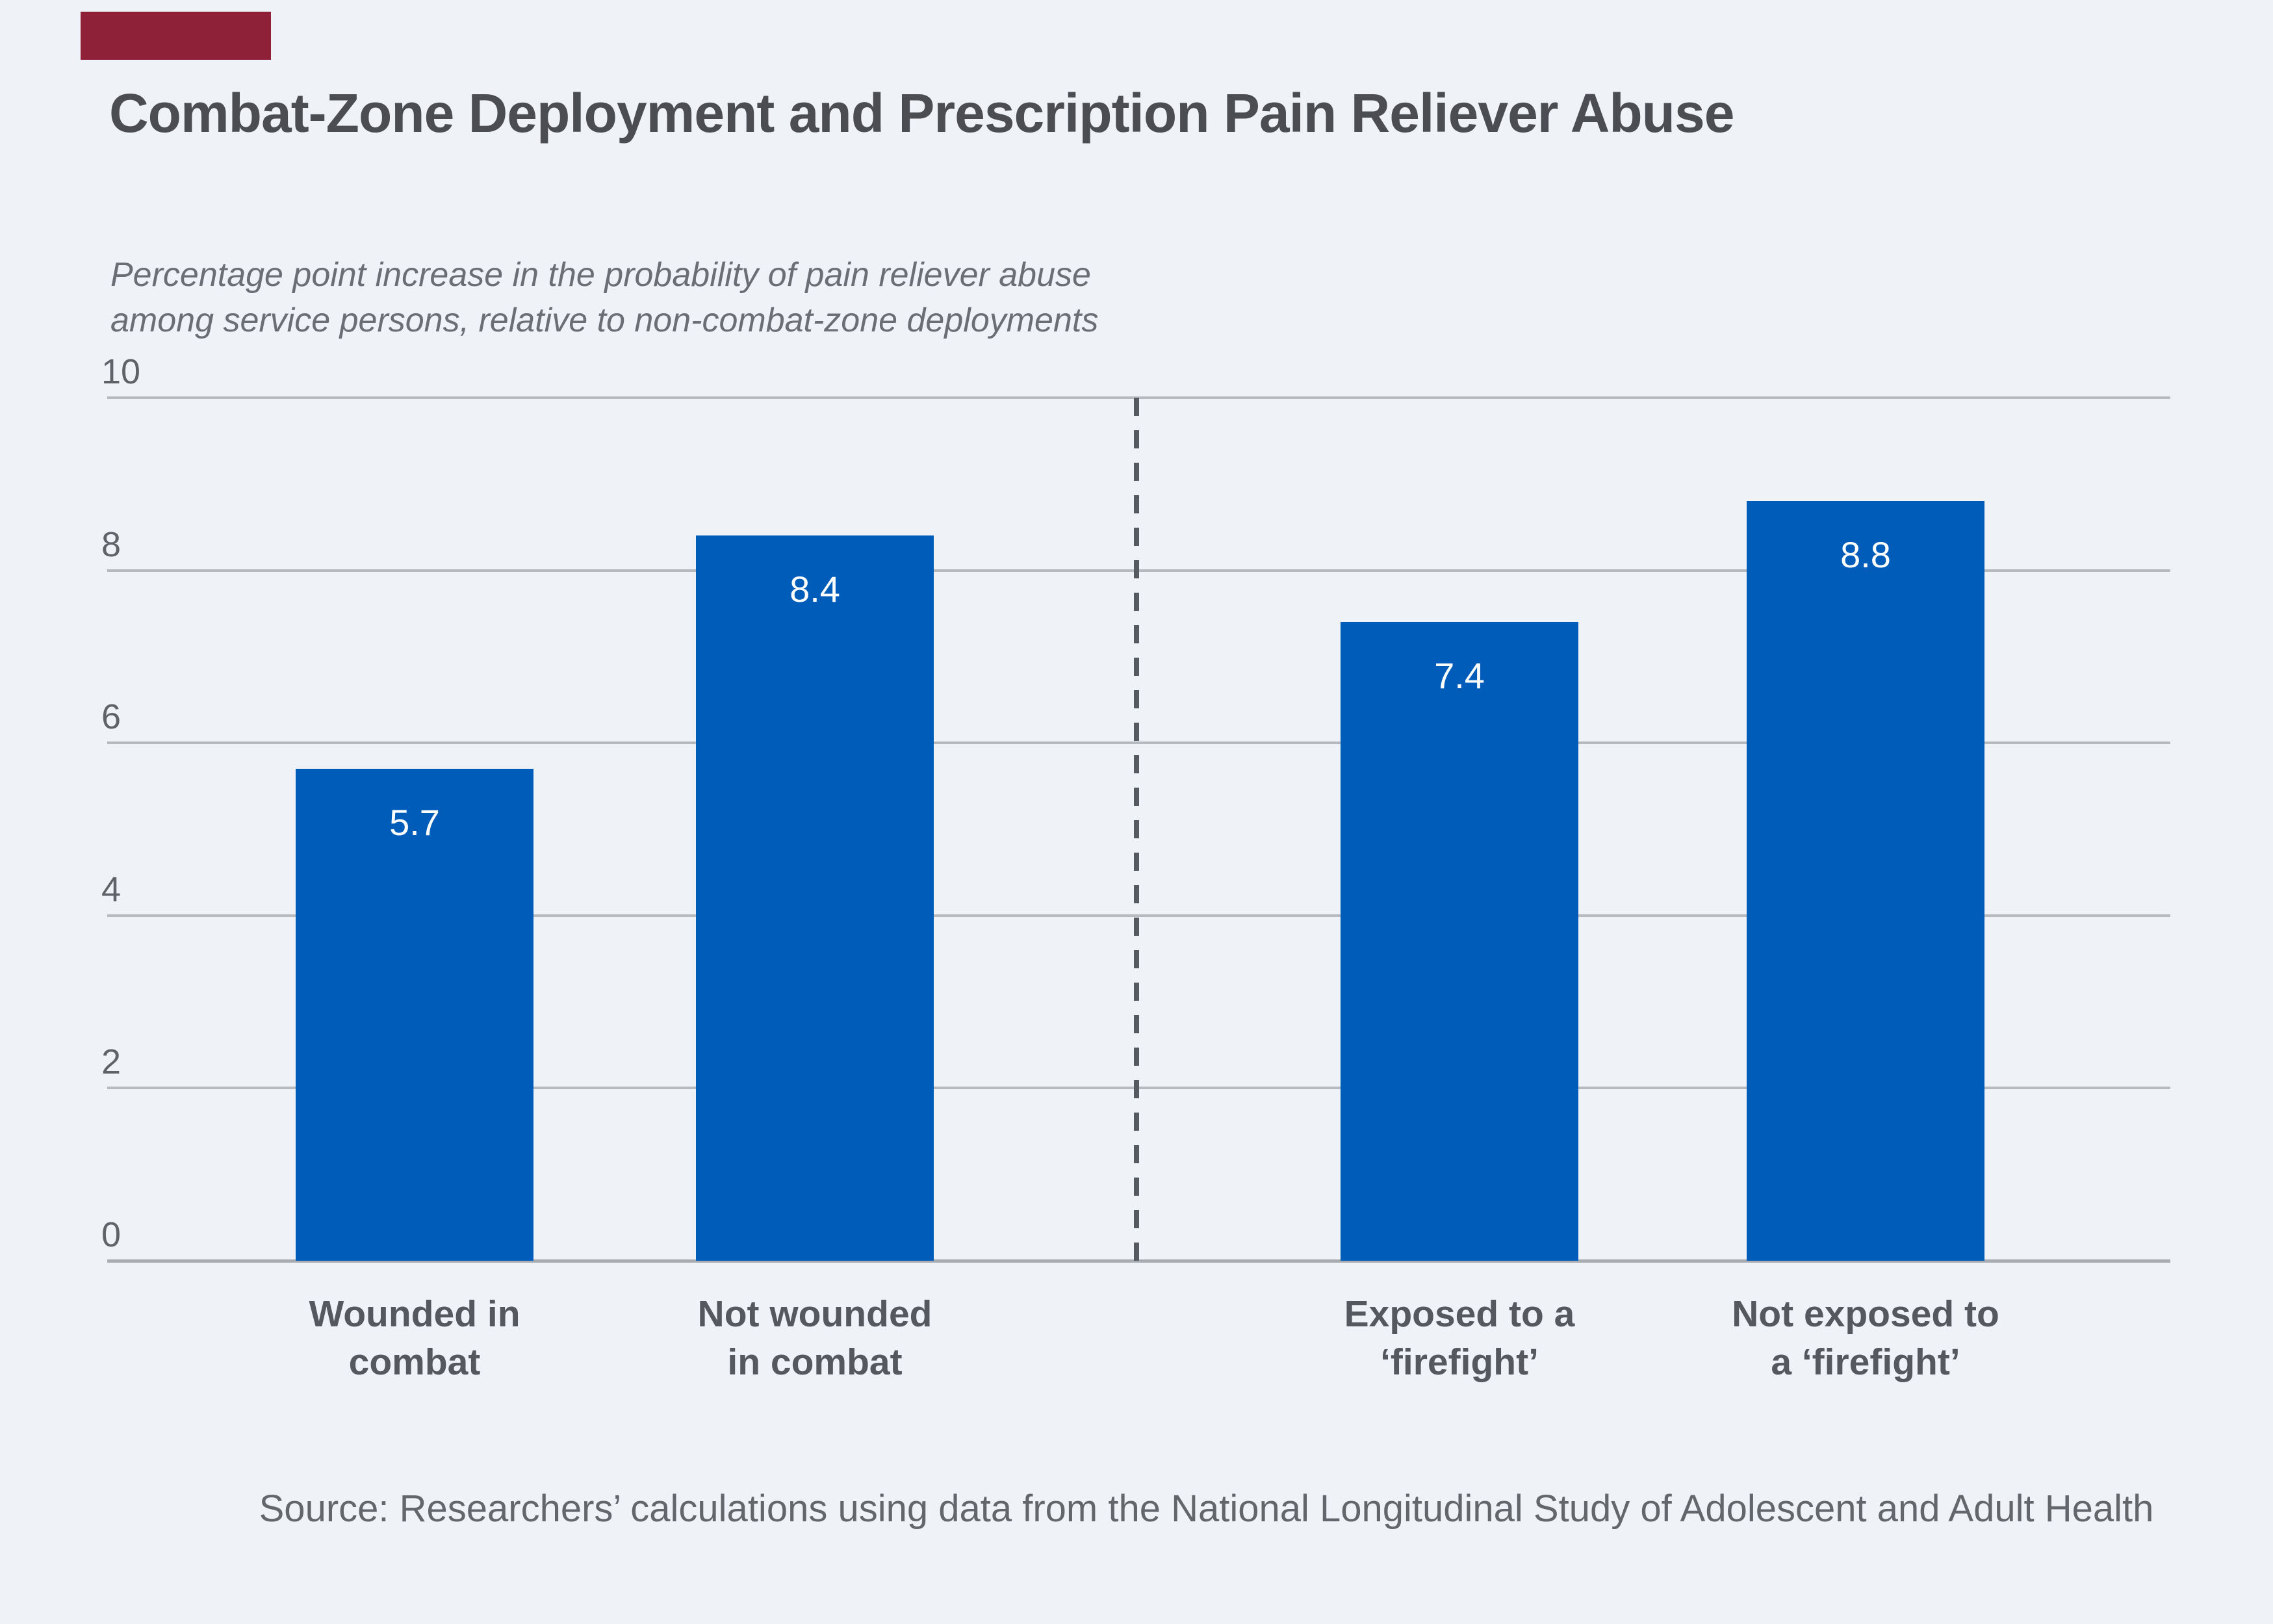  Describe the element at coordinates (1865, 1338) in the screenshot. I see `category-label-4: Not exposed to a ‘firefight’` at that location.